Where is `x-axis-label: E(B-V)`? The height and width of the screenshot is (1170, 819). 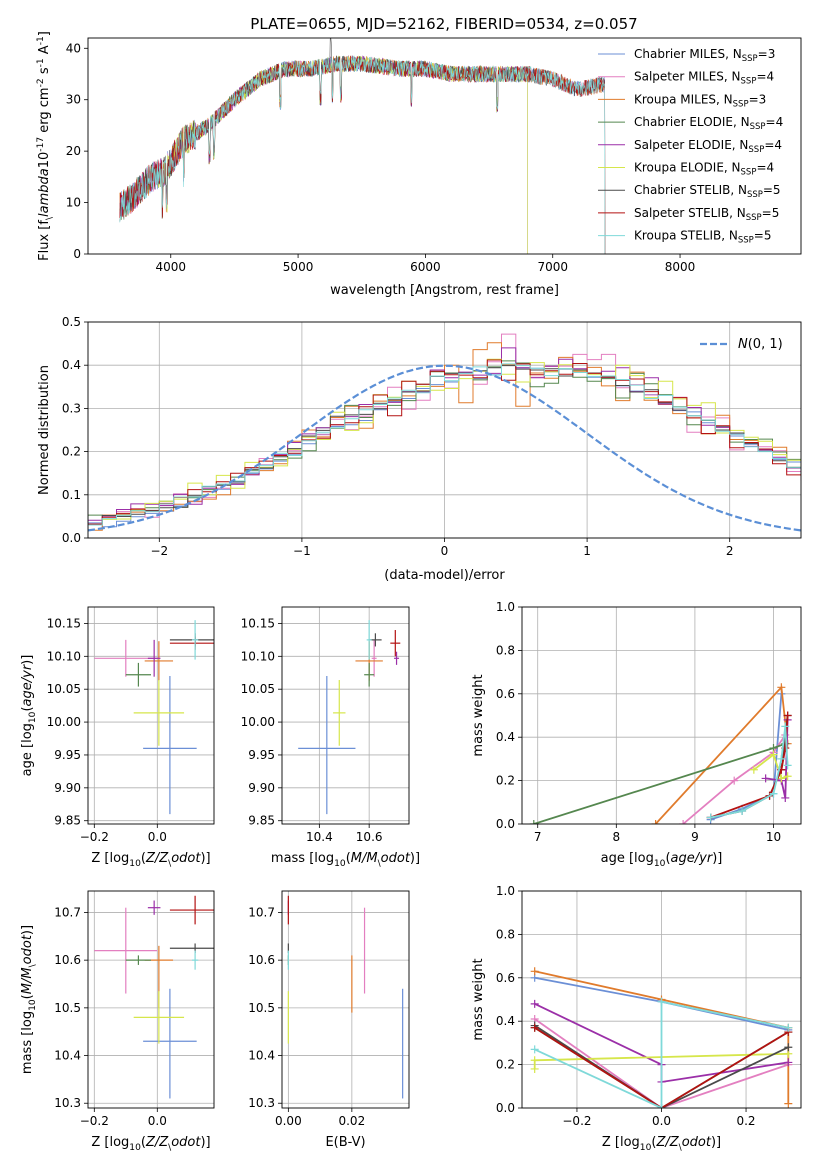
x-axis-label: E(B-V) is located at coordinates (345, 1142).